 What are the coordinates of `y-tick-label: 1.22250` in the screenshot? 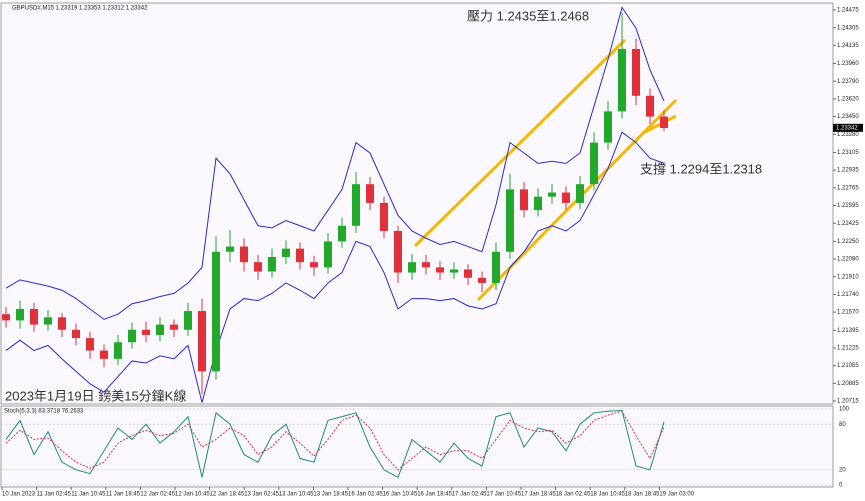 It's located at (848, 242).